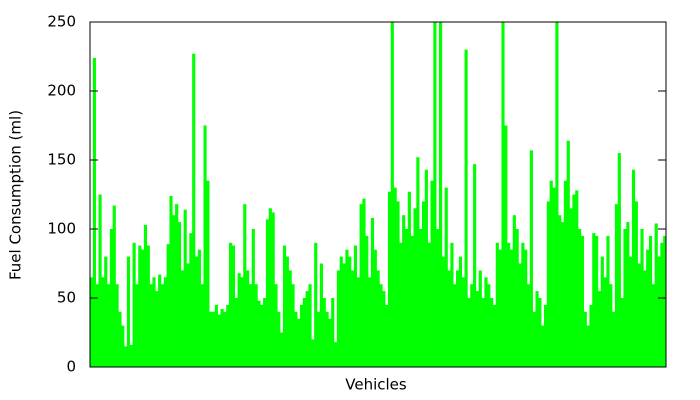 The width and height of the screenshot is (700, 400). What do you see at coordinates (61, 91) in the screenshot?
I see `y-tick-label: 200` at bounding box center [61, 91].